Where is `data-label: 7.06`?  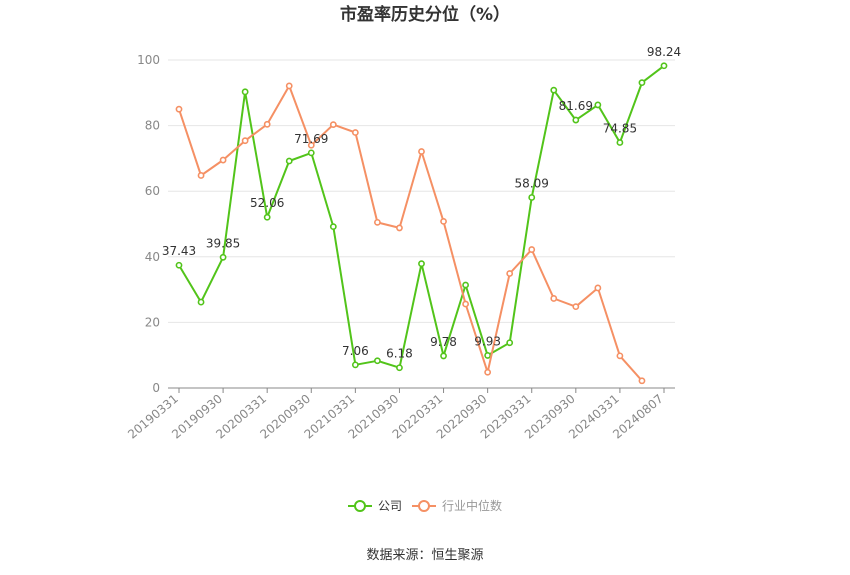
data-label: 7.06 is located at coordinates (355, 351).